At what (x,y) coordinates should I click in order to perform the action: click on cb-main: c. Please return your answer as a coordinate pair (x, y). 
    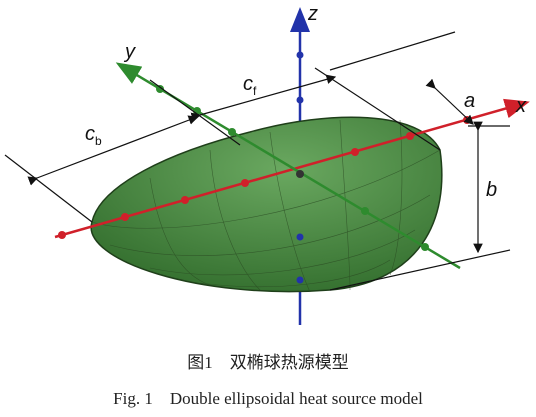
    Looking at the image, I should click on (90, 134).